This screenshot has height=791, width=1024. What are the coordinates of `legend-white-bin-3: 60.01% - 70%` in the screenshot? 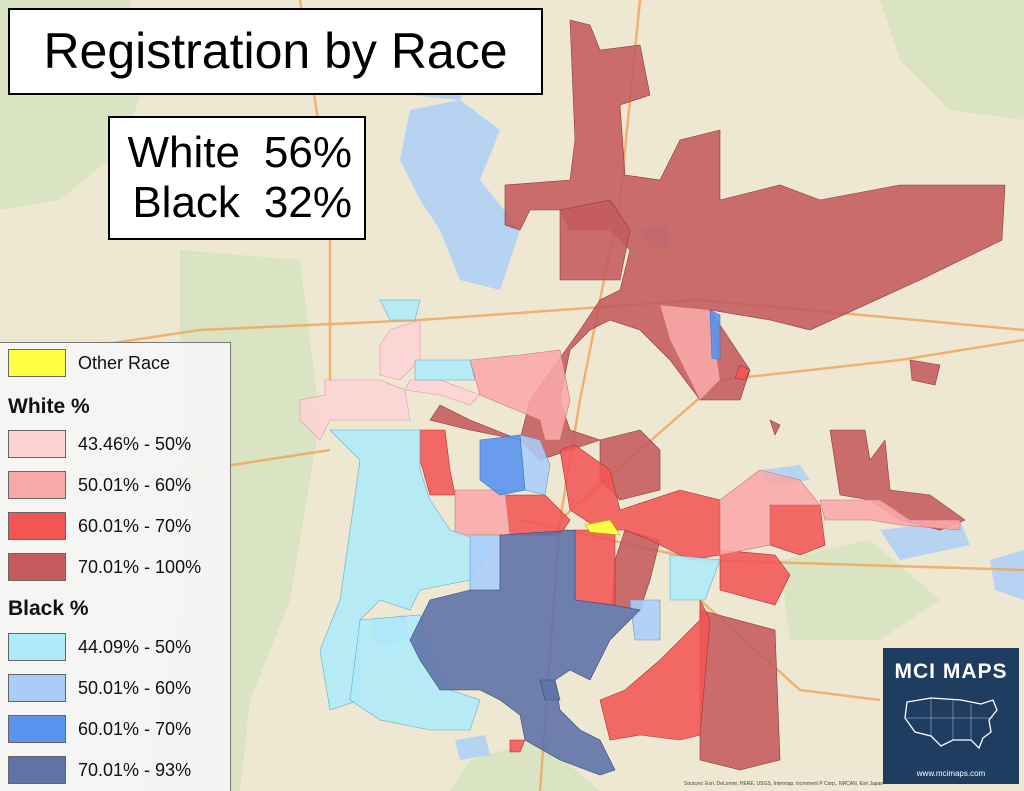 It's located at (99, 526).